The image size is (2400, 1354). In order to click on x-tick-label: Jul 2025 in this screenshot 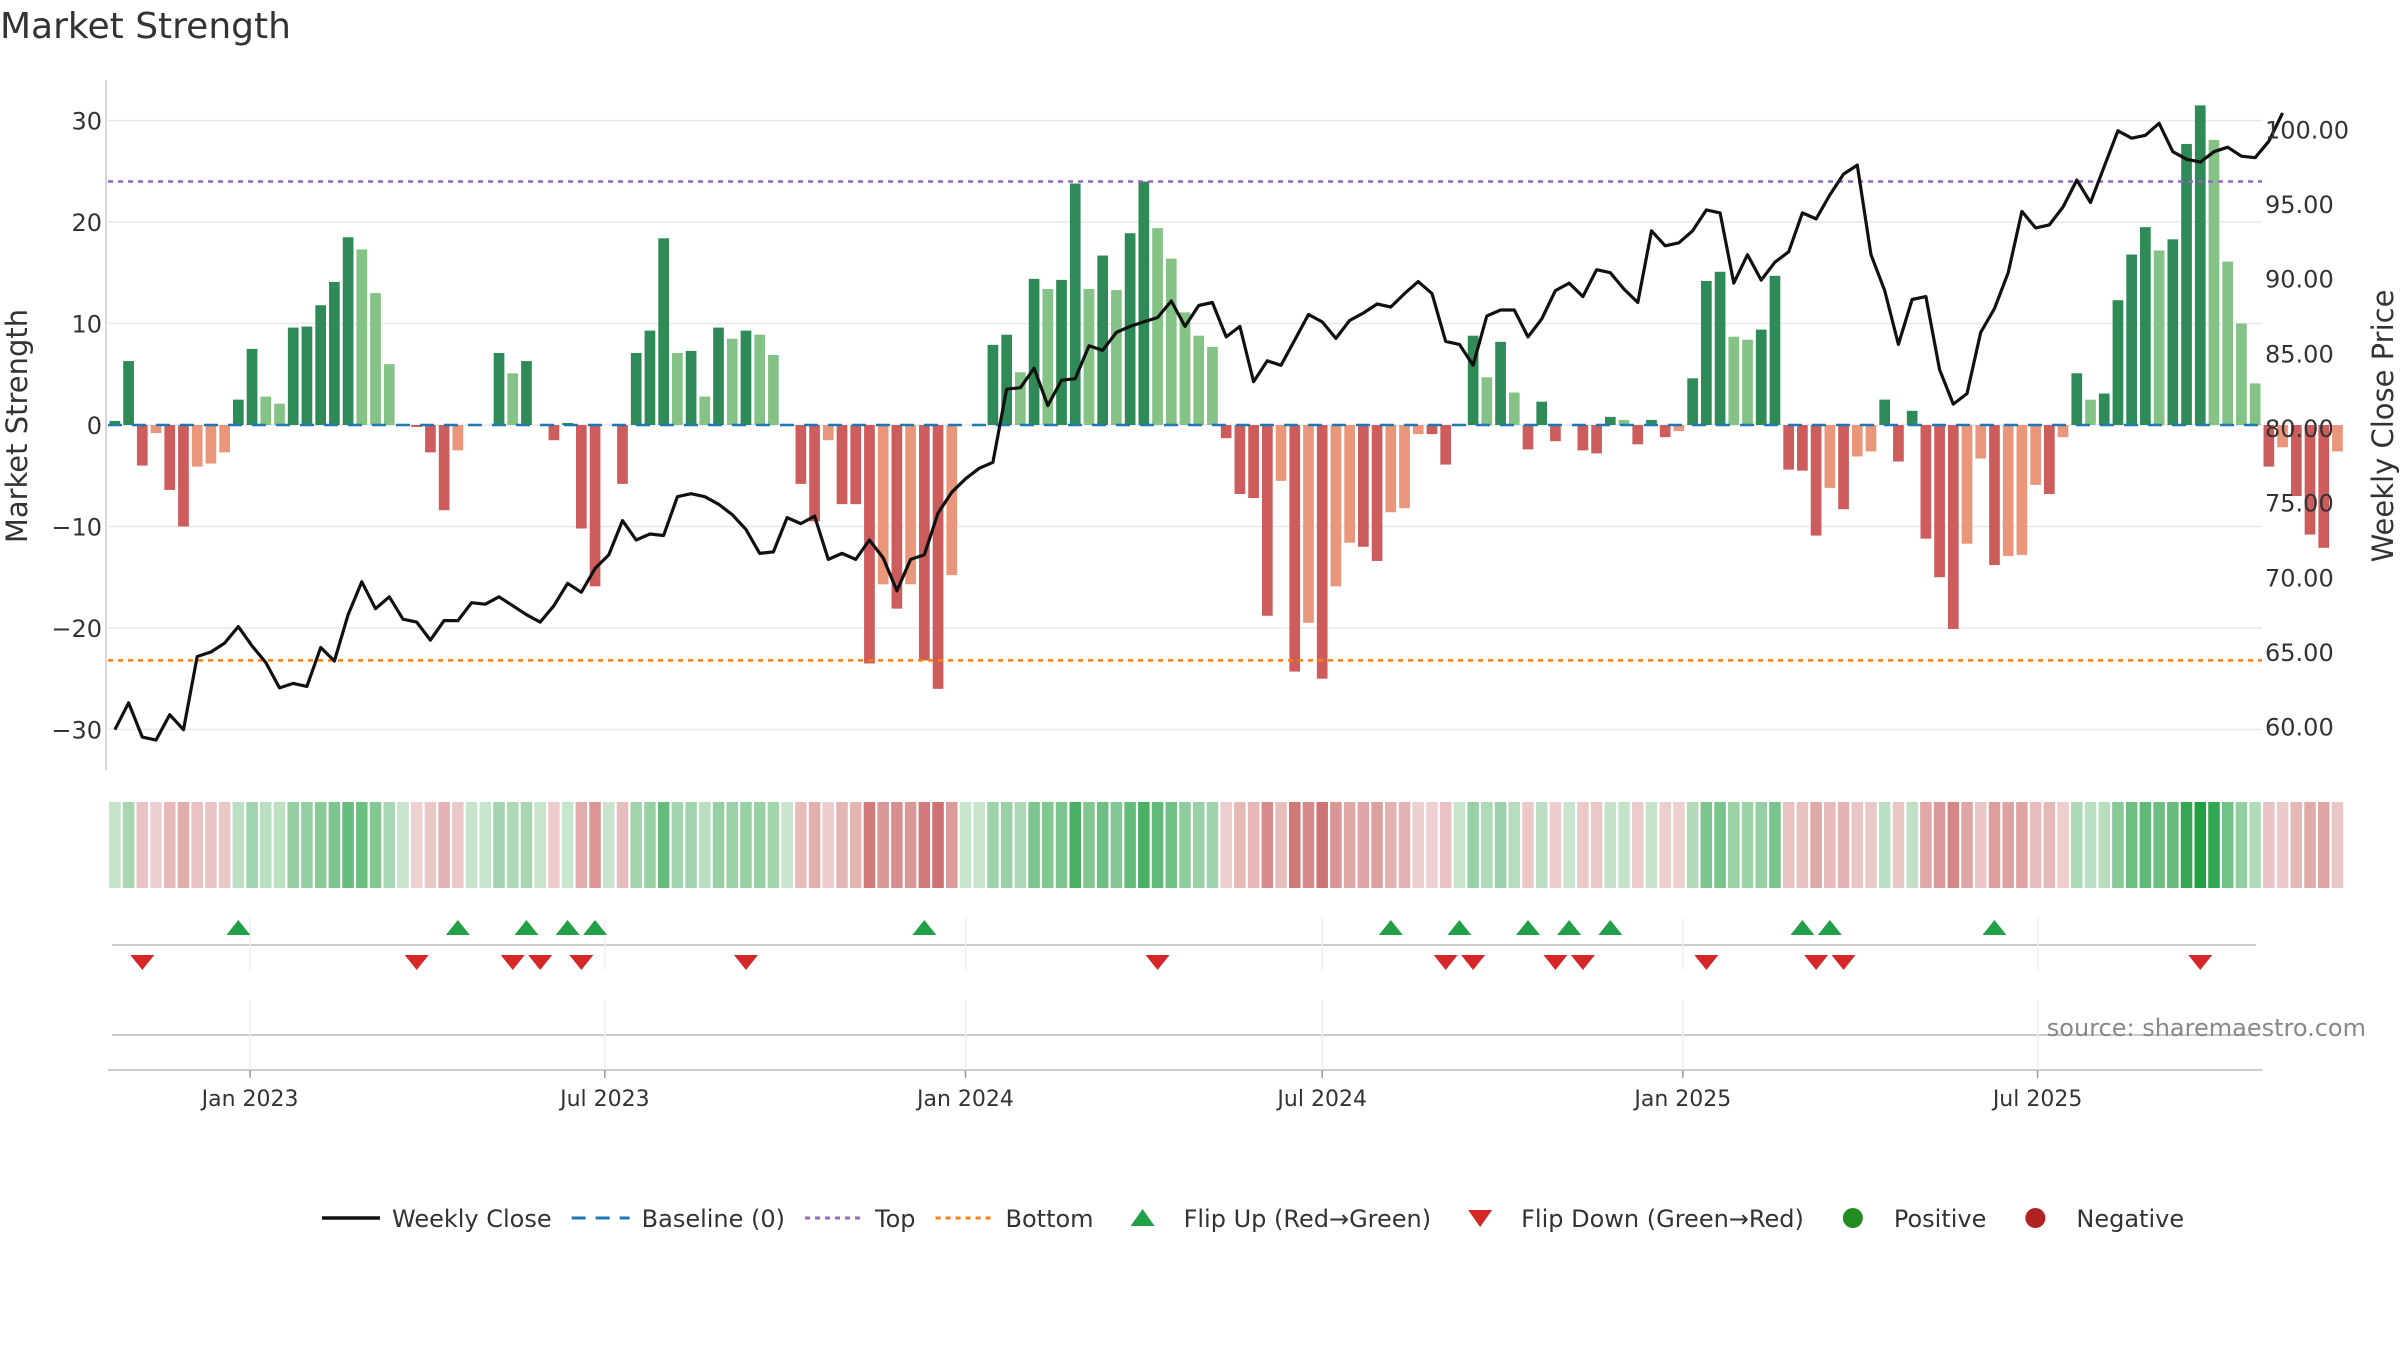, I will do `click(2037, 1099)`.